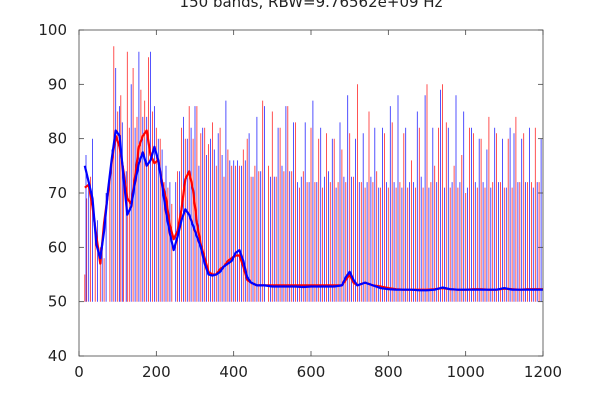 The width and height of the screenshot is (600, 405). Describe the element at coordinates (79, 372) in the screenshot. I see `x-tick-label: 0` at that location.